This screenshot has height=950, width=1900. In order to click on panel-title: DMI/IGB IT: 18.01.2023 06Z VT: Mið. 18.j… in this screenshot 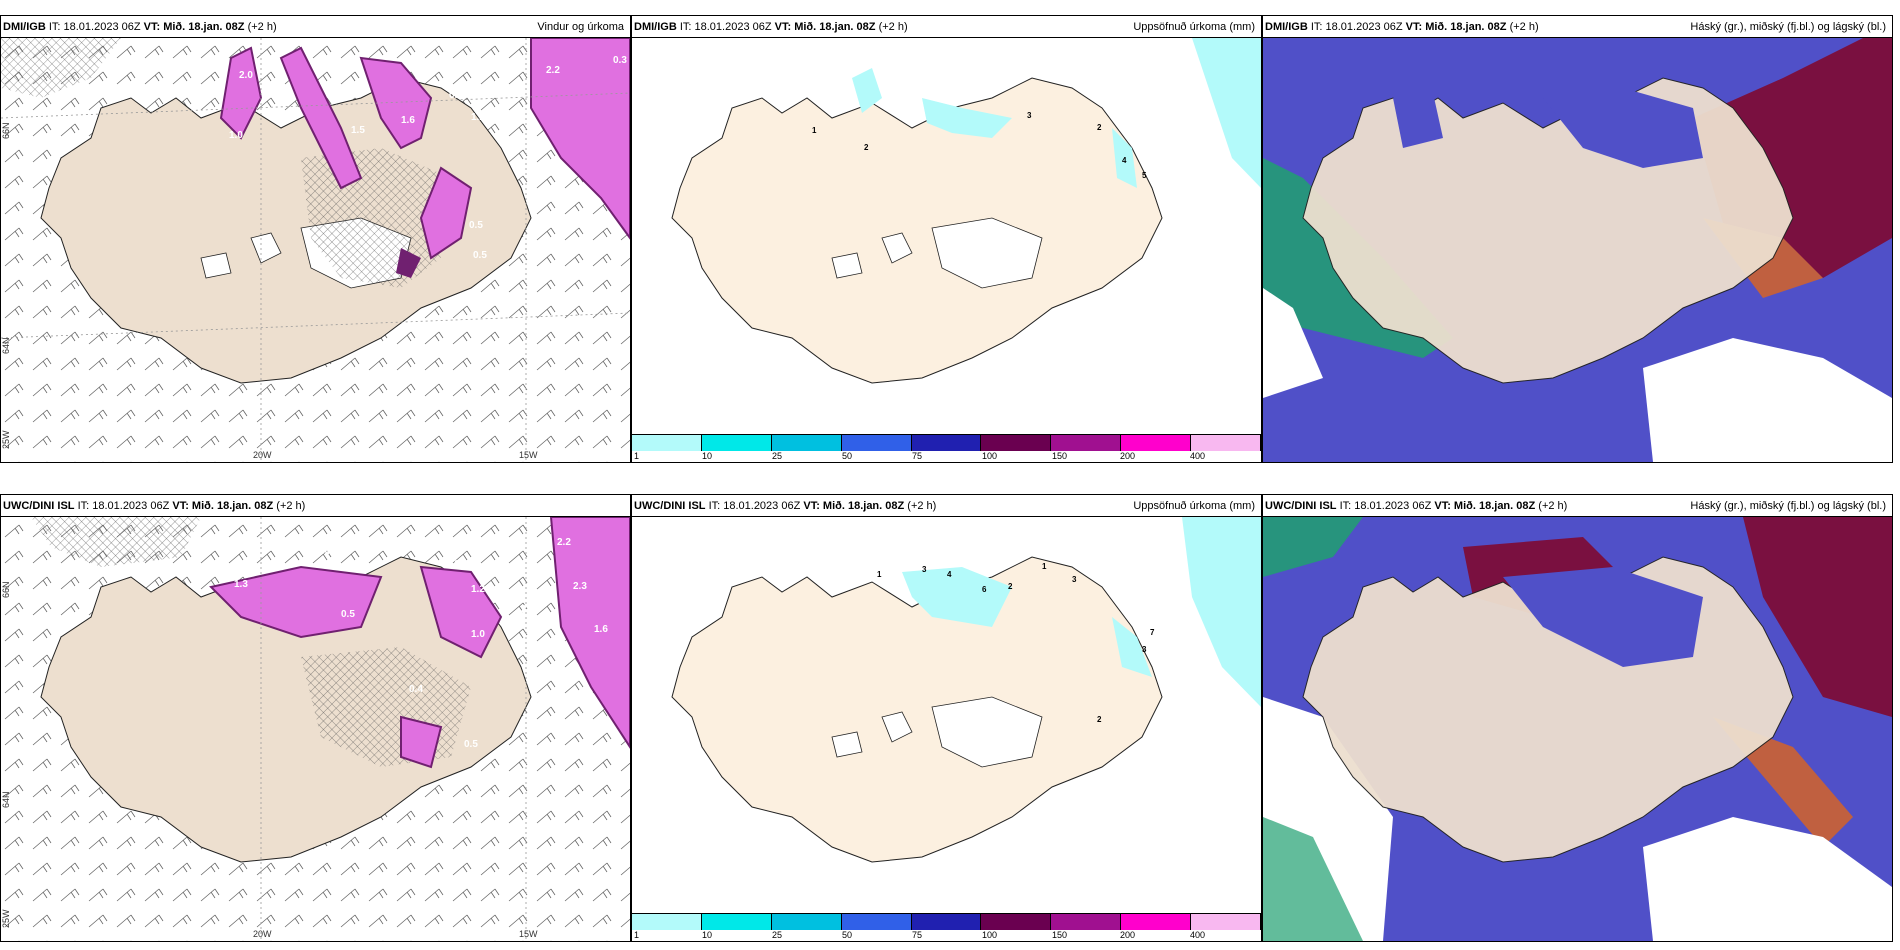, I will do `click(1577, 27)`.